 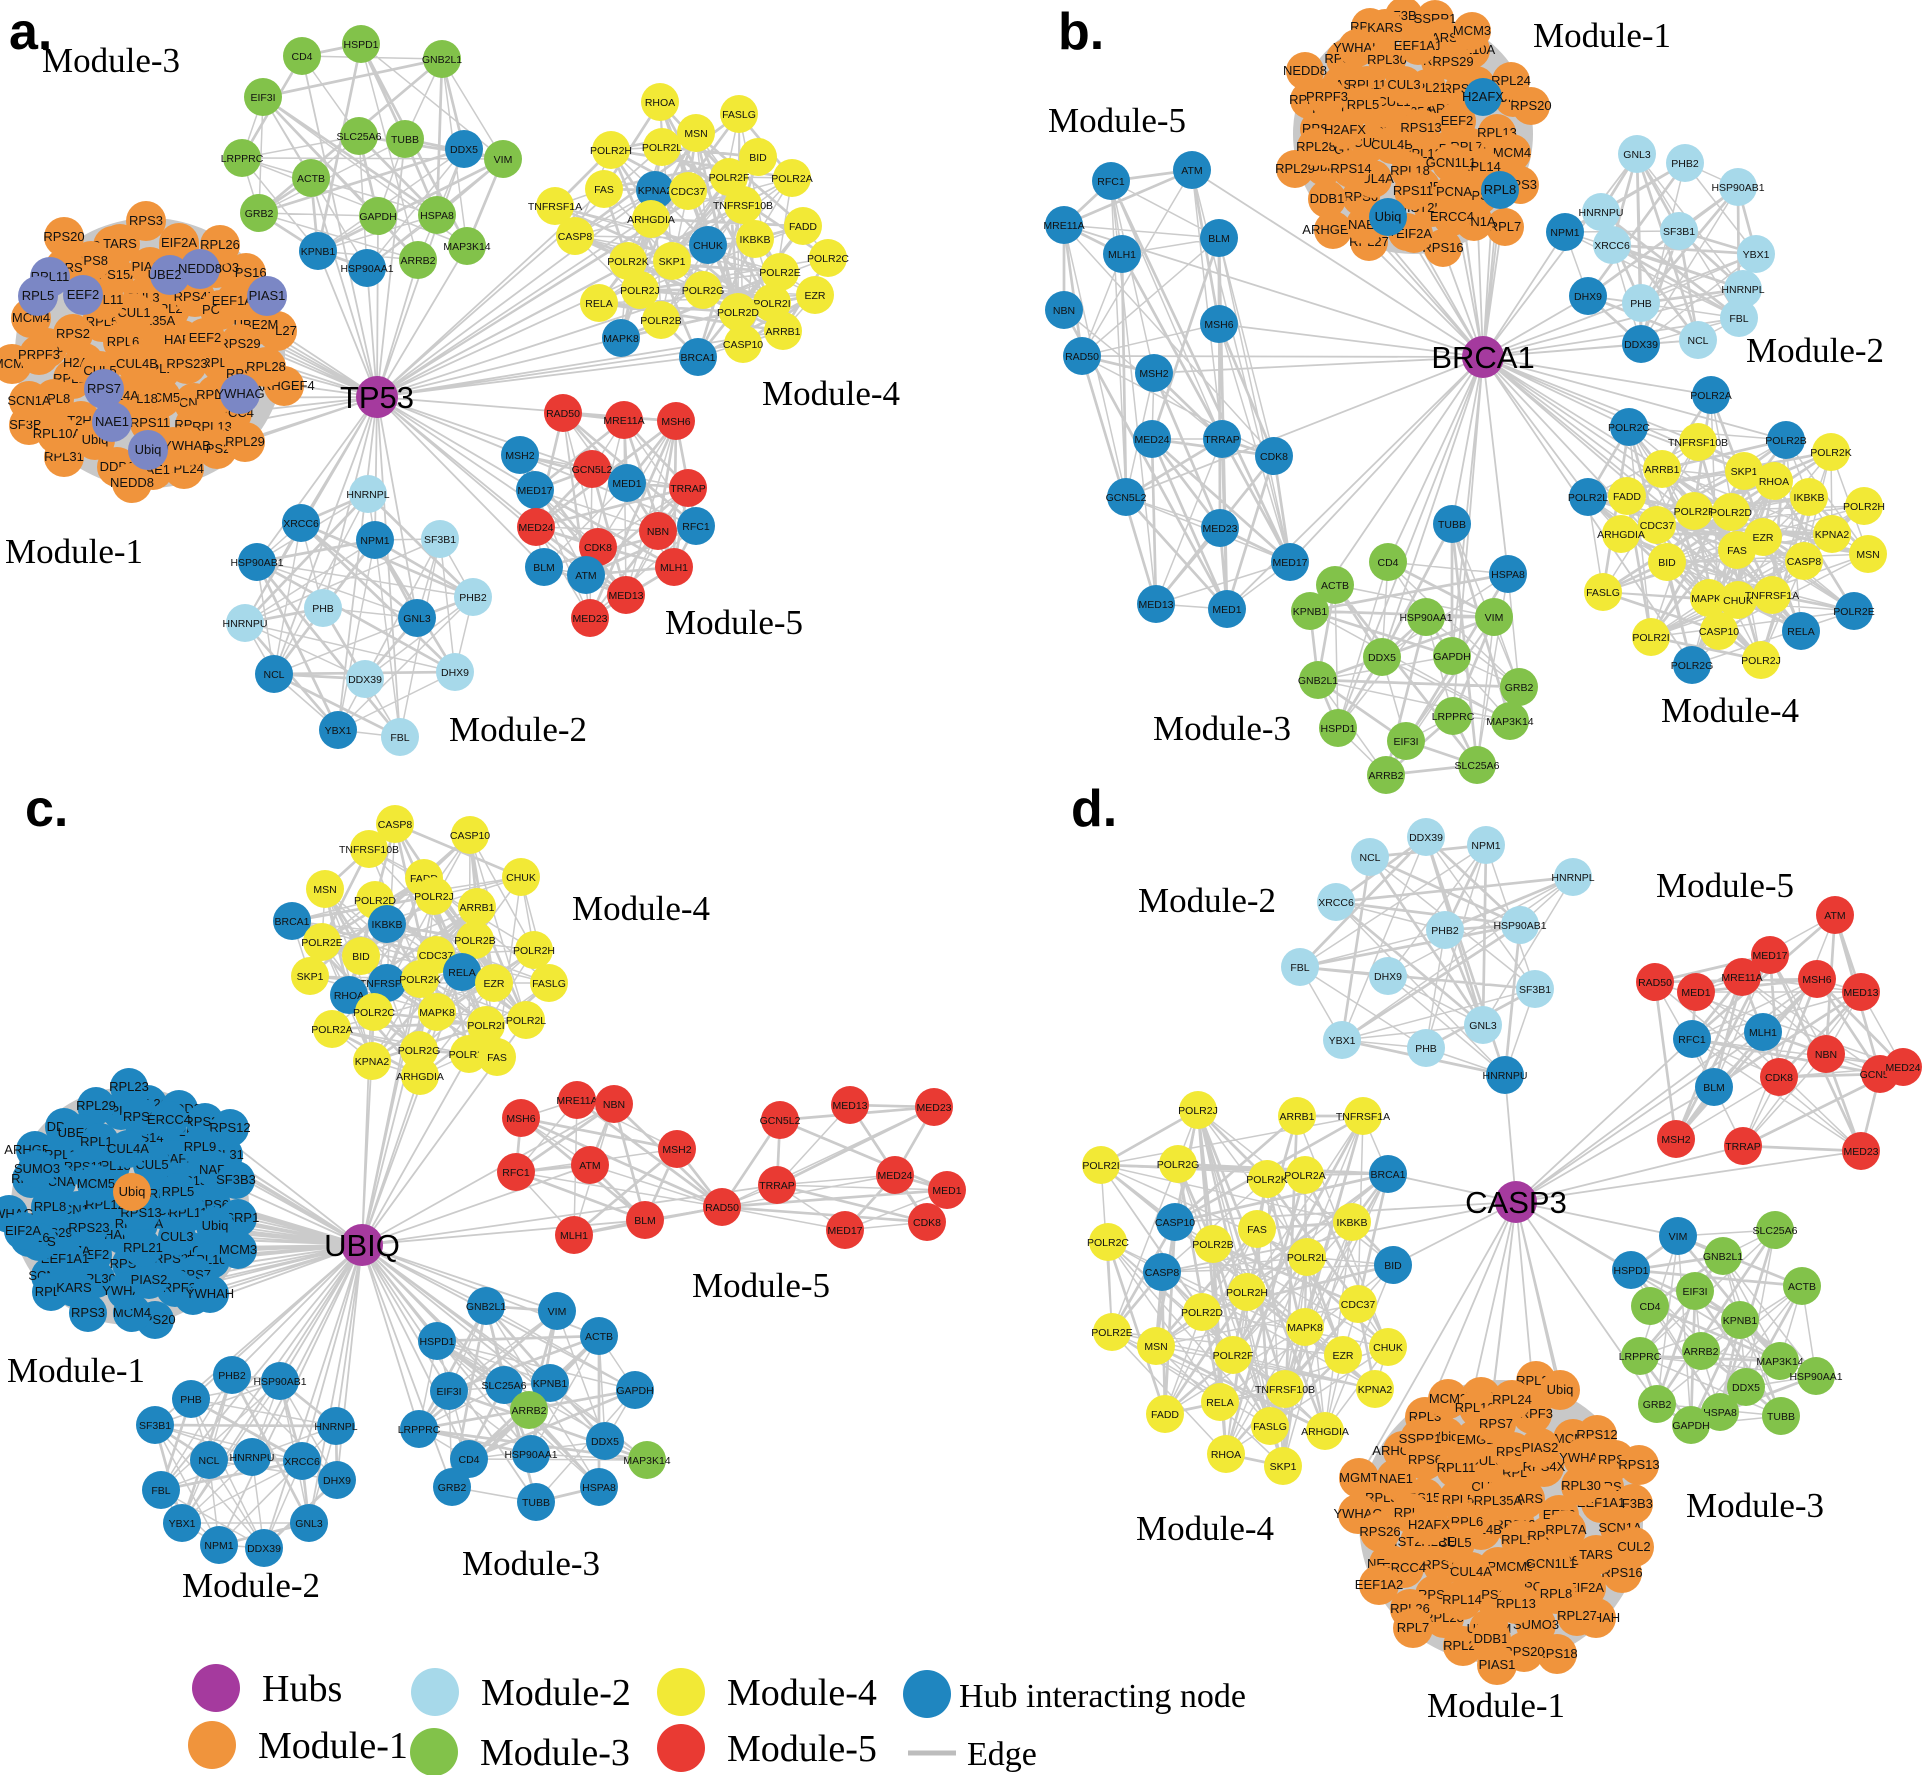 What do you see at coordinates (1511, 80) in the screenshot?
I see `svg-text: RPL24` at bounding box center [1511, 80].